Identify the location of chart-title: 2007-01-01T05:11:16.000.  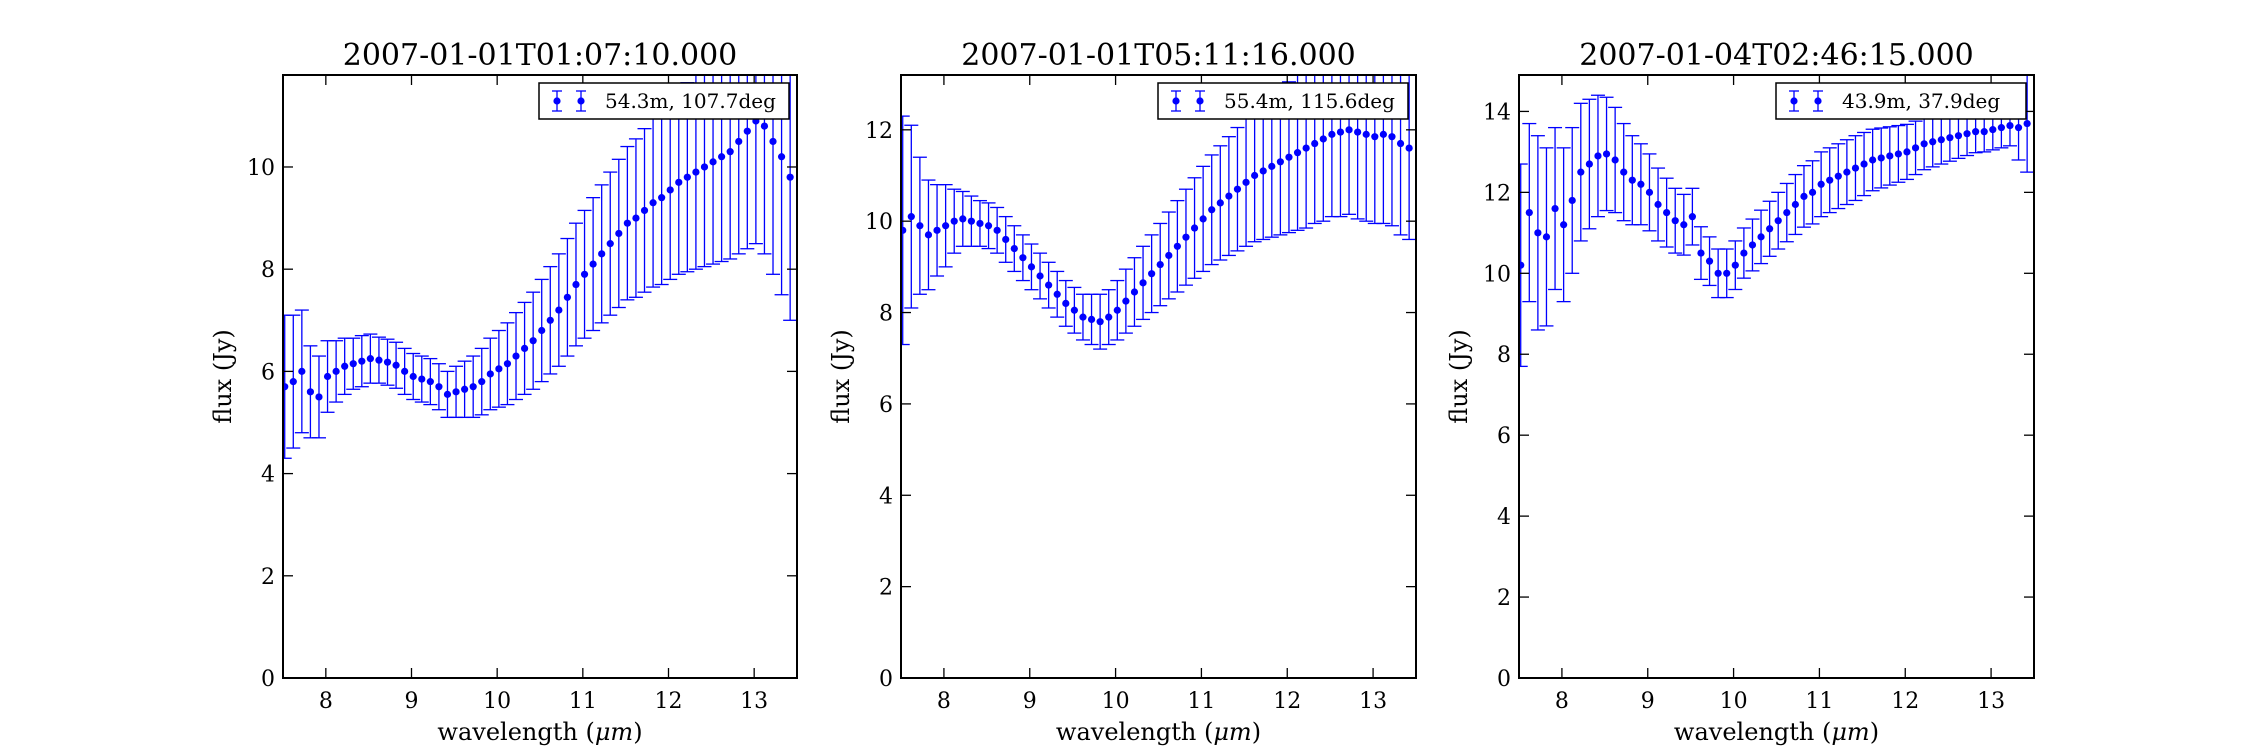
(1158, 55).